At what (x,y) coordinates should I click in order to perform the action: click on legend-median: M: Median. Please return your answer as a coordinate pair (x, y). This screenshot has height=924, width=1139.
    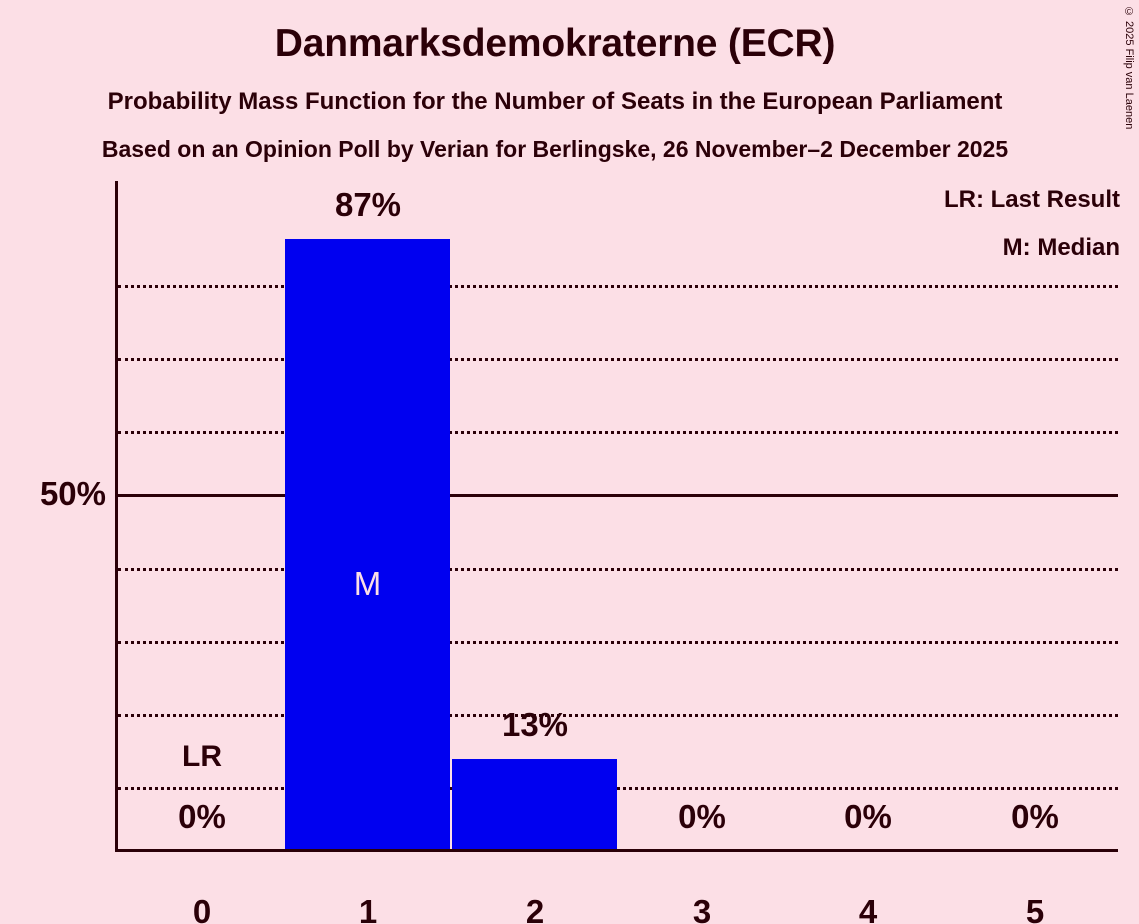
    Looking at the image, I should click on (1061, 247).